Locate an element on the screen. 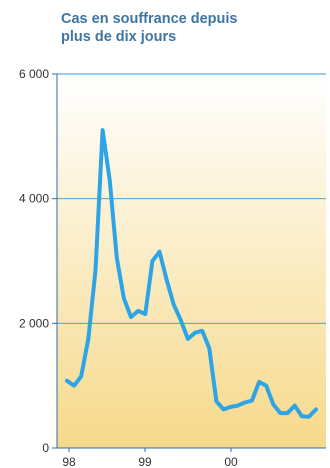  y-tick-label: 0 is located at coordinates (45, 448).